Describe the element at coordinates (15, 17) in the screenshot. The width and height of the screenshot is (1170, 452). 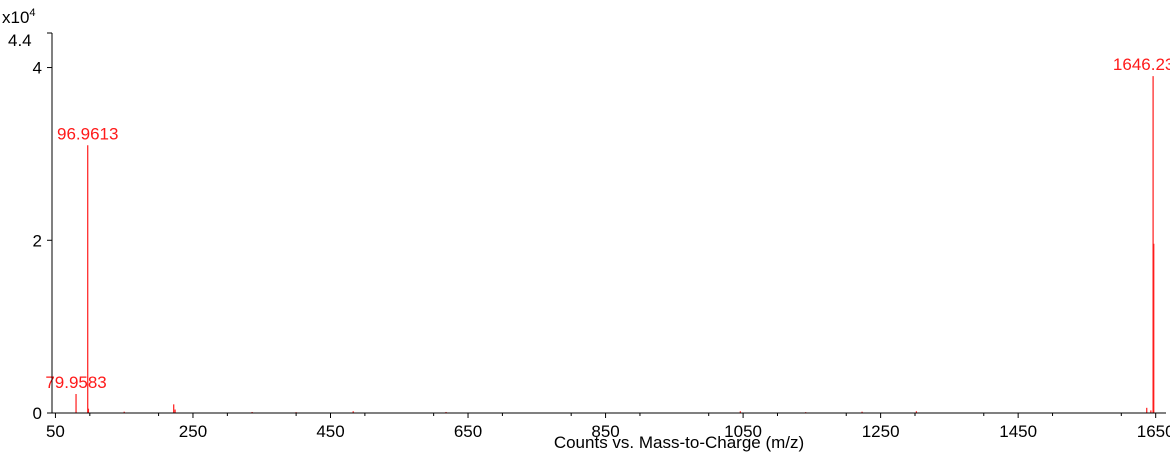
I see `y-multiplier-base: x10` at that location.